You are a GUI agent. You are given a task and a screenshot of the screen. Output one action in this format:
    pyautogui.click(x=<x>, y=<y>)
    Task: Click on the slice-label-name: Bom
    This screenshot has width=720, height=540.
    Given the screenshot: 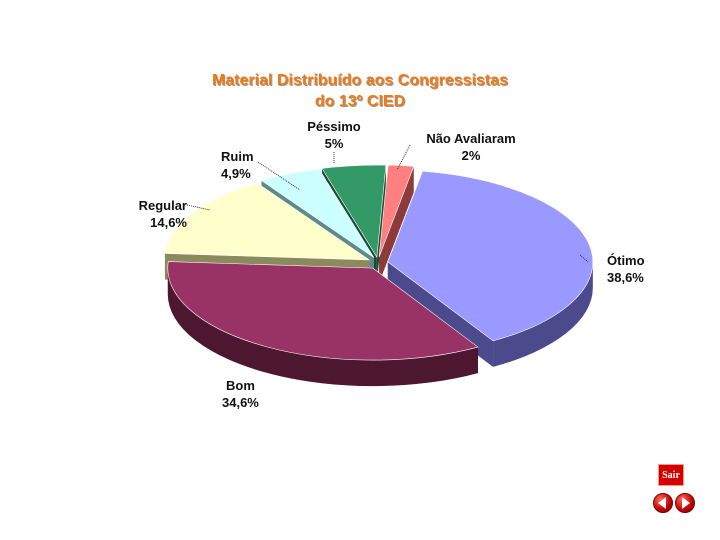 What is the action you would take?
    pyautogui.click(x=240, y=385)
    